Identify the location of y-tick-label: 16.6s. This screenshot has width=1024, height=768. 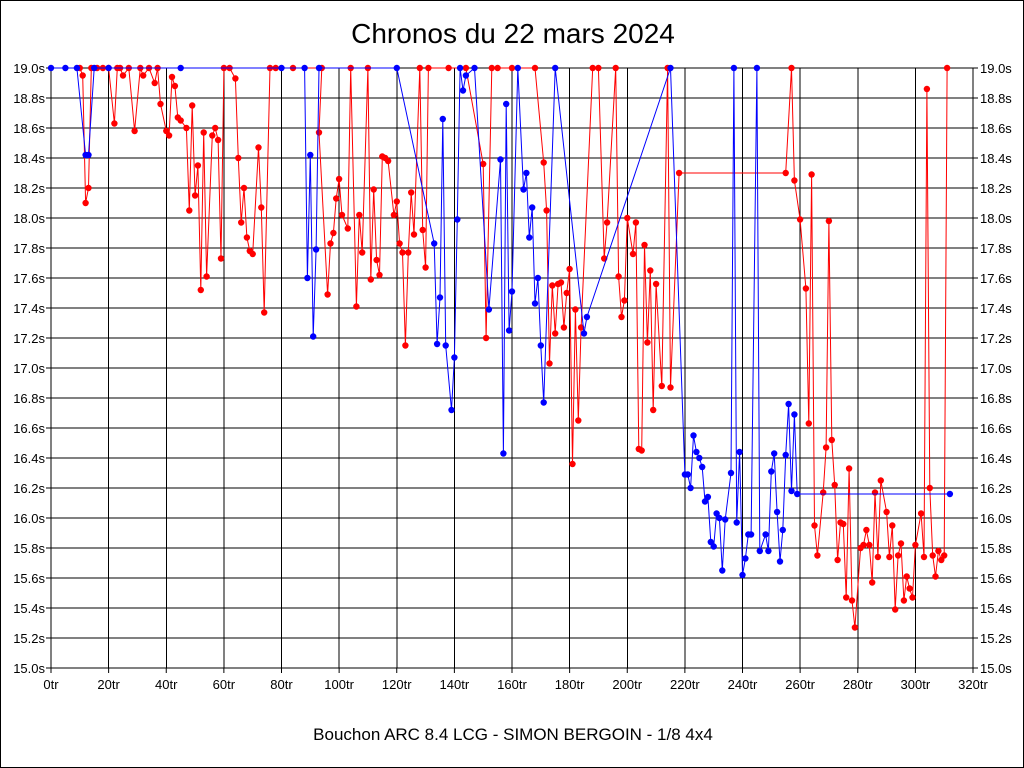
(29, 428).